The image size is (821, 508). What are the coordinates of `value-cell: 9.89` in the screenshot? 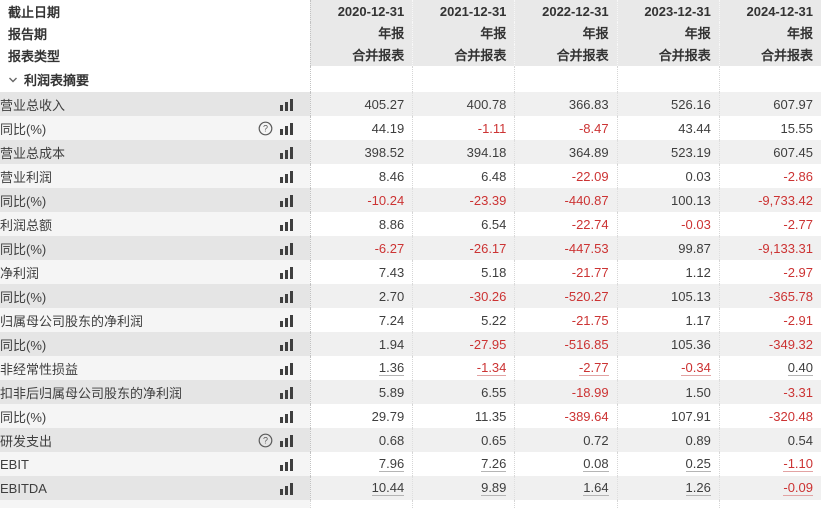 It's located at (463, 488).